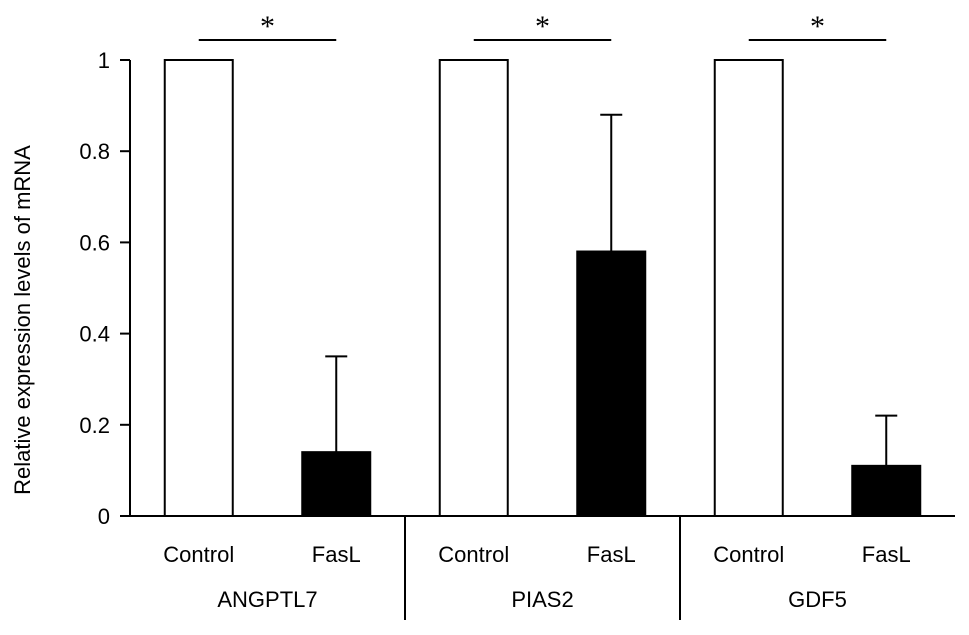 This screenshot has height=635, width=969. What do you see at coordinates (817, 599) in the screenshot?
I see `group-label: GDF5` at bounding box center [817, 599].